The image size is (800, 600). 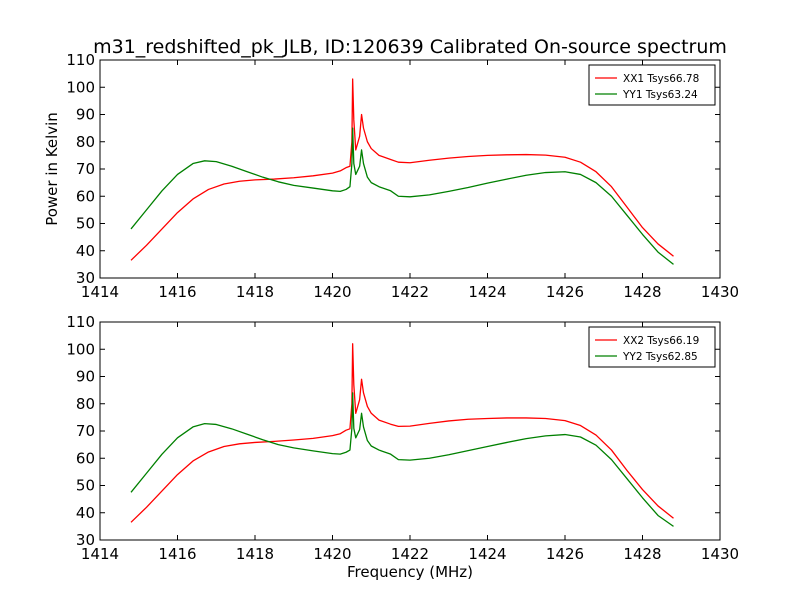 I want to click on legend-label: XX2 Tsys66.19, so click(x=661, y=341).